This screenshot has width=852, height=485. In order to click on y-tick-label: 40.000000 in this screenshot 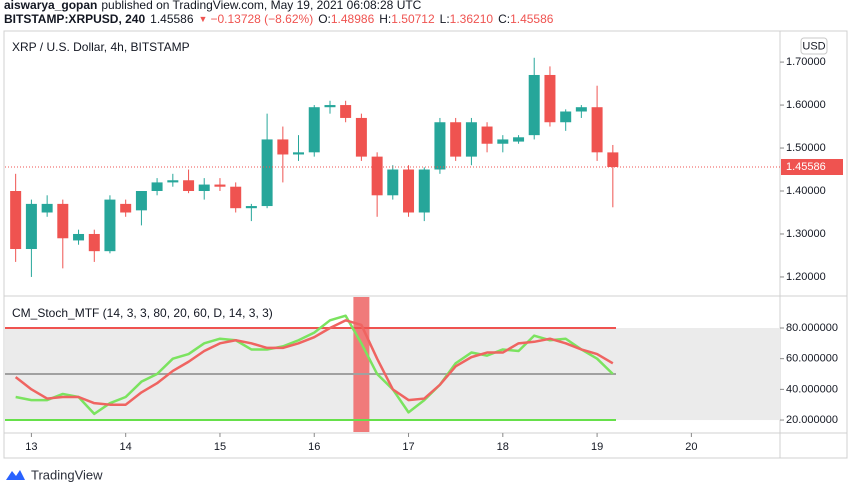, I will do `click(812, 389)`.